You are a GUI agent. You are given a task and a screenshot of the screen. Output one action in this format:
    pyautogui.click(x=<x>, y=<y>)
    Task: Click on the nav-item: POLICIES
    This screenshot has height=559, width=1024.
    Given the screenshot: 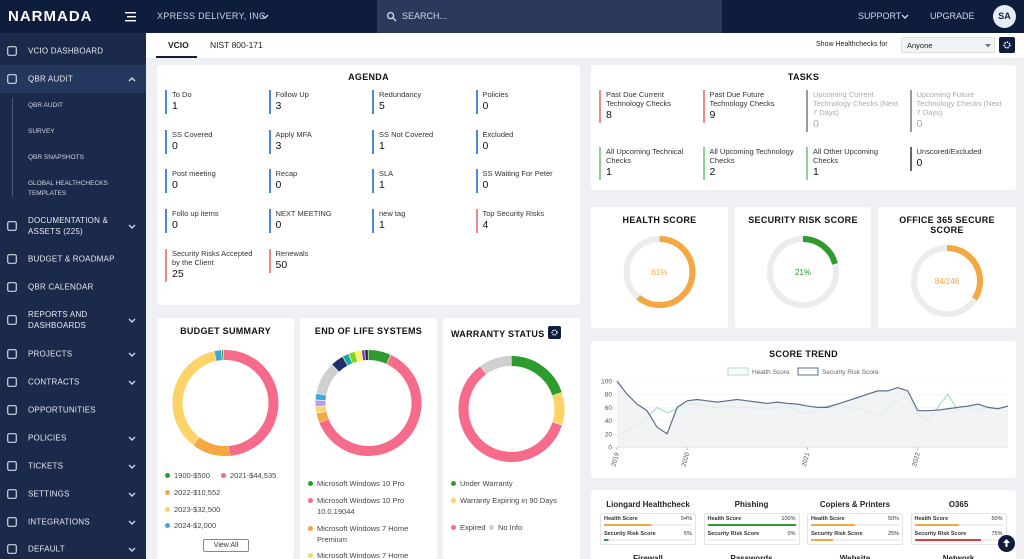 What is the action you would take?
    pyautogui.click(x=47, y=438)
    